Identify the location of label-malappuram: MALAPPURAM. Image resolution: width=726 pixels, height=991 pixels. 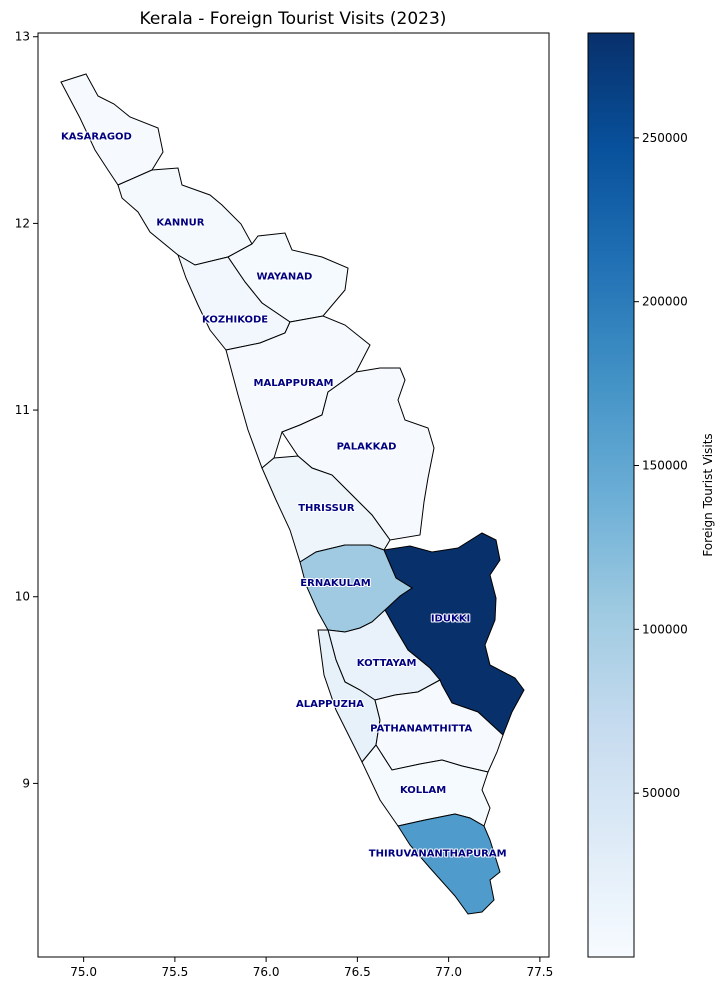
(294, 383).